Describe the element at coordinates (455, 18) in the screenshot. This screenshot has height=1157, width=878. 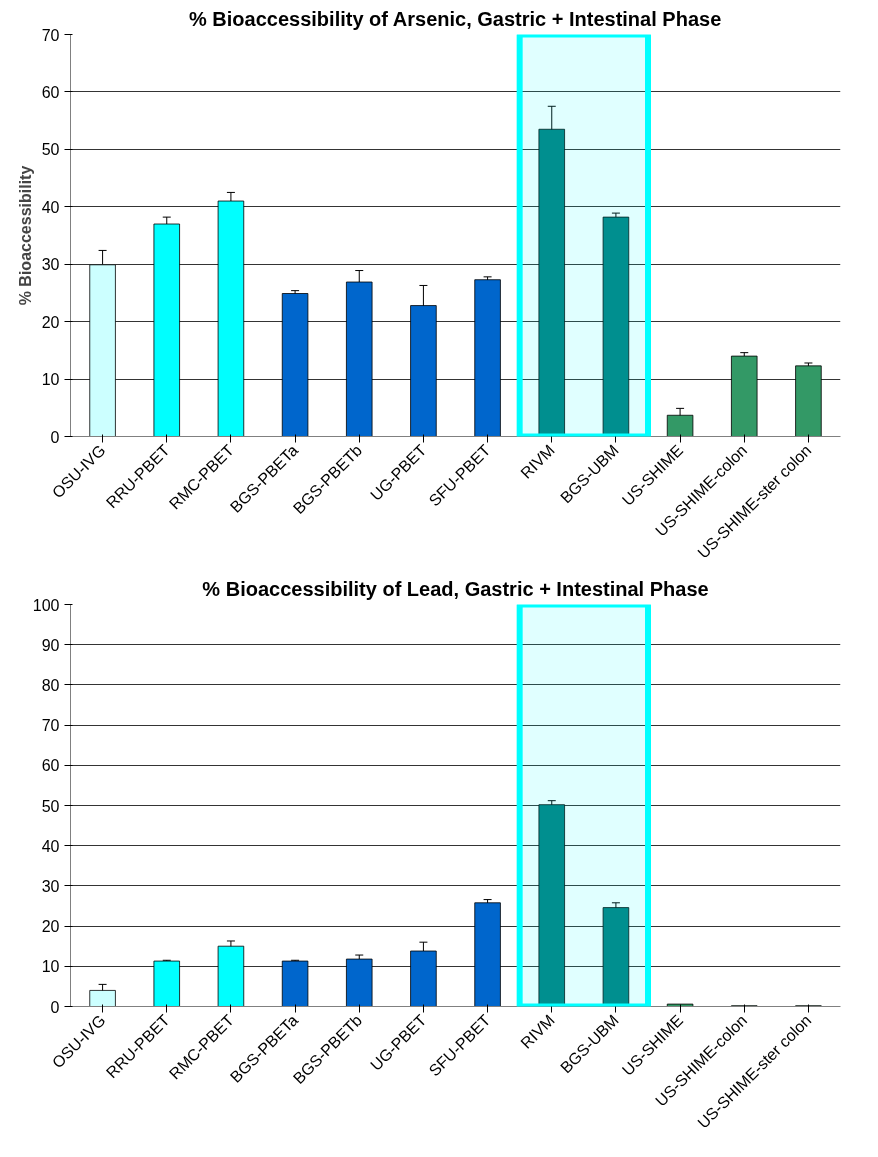
I see `chart-title: % Bioaccessibility of Arsenic, Gastric + Intestinal Phase` at that location.